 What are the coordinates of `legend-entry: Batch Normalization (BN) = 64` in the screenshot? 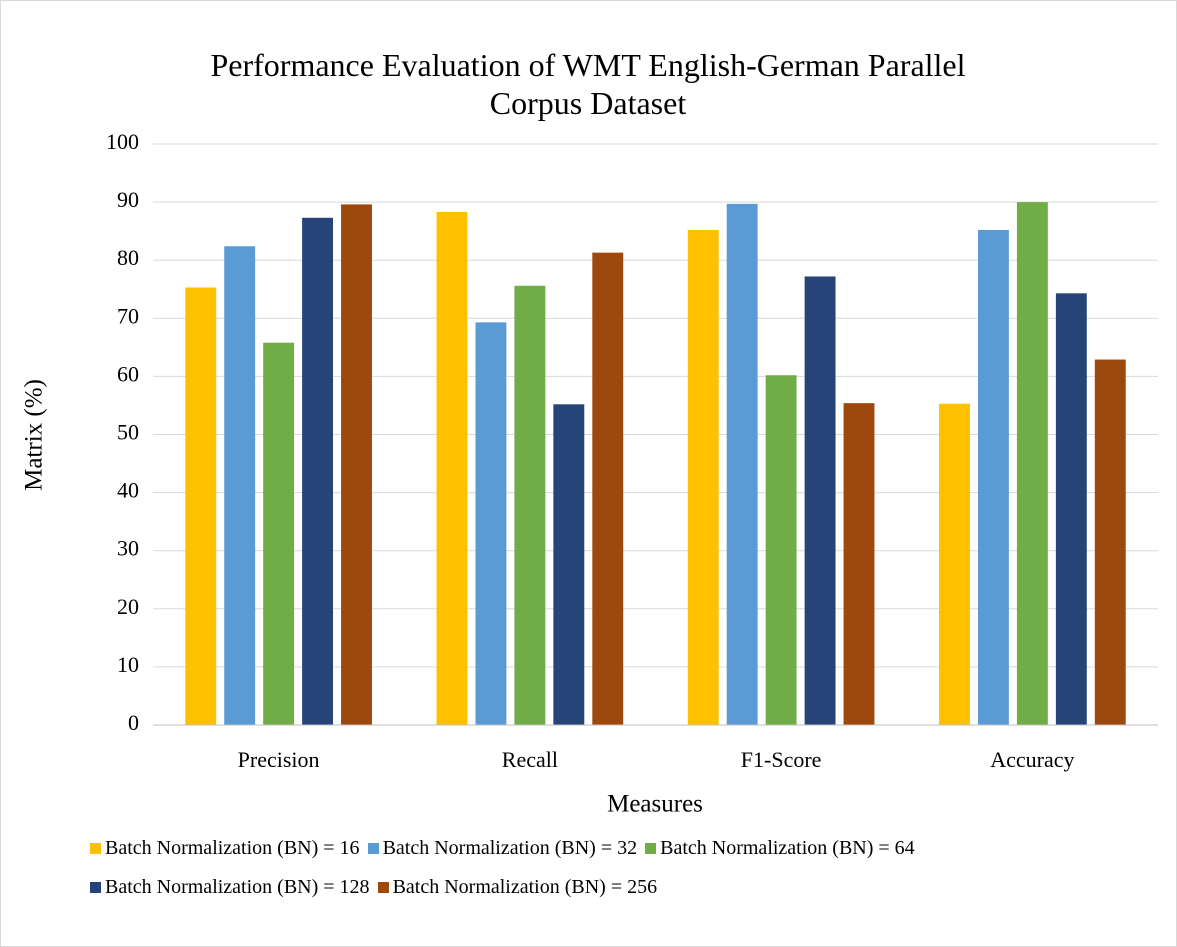 It's located at (780, 848).